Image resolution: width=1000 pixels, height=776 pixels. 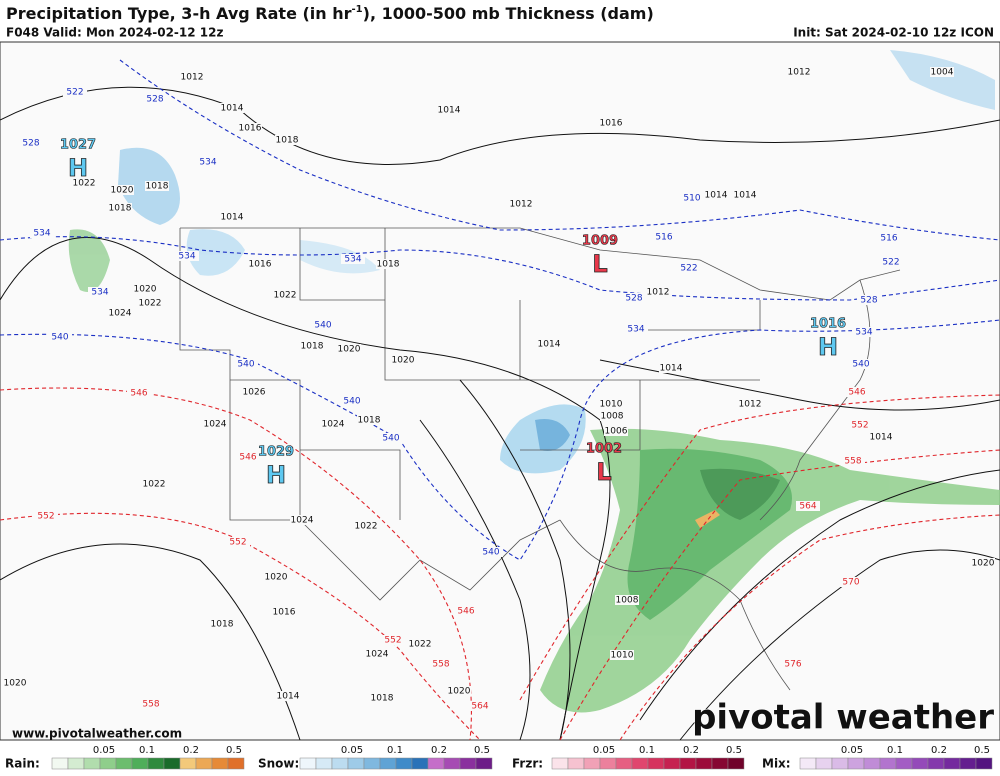 I want to click on title-text: Precipitation Type, 3-h Avg Rate (in hr, so click(x=179, y=13).